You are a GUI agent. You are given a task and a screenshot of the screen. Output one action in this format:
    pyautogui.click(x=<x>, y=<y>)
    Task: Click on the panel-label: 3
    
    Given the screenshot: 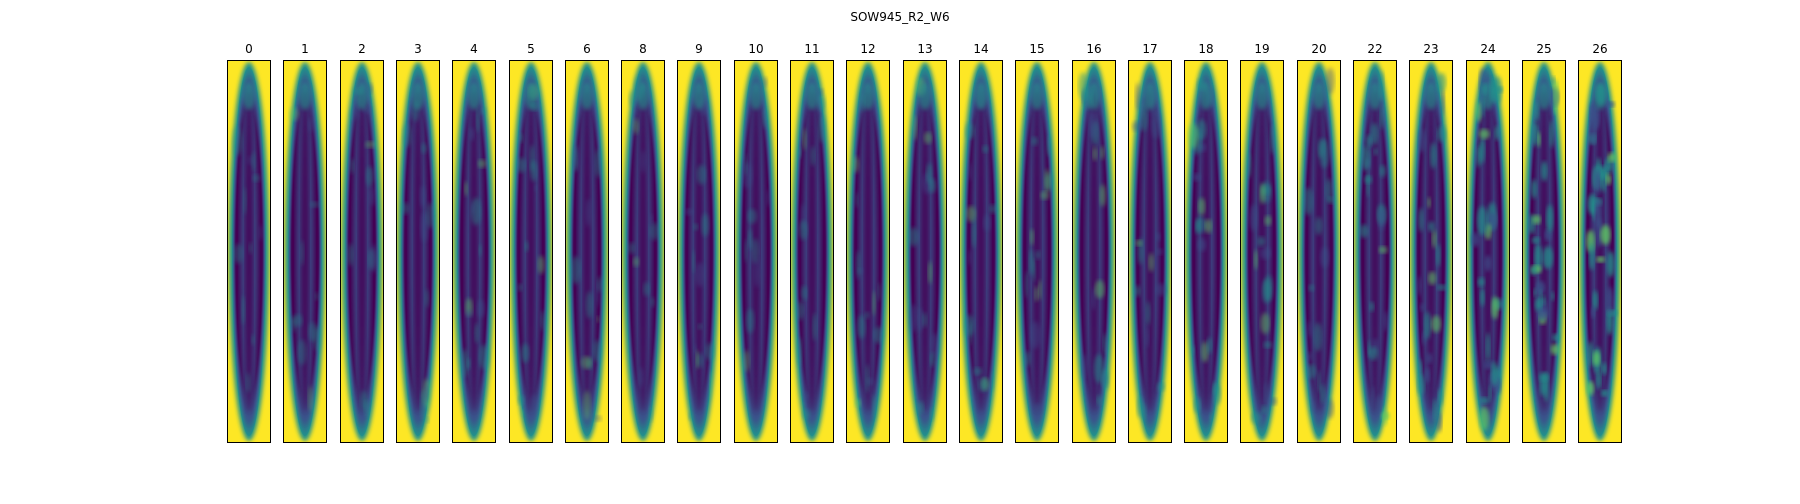 What is the action you would take?
    pyautogui.click(x=418, y=49)
    